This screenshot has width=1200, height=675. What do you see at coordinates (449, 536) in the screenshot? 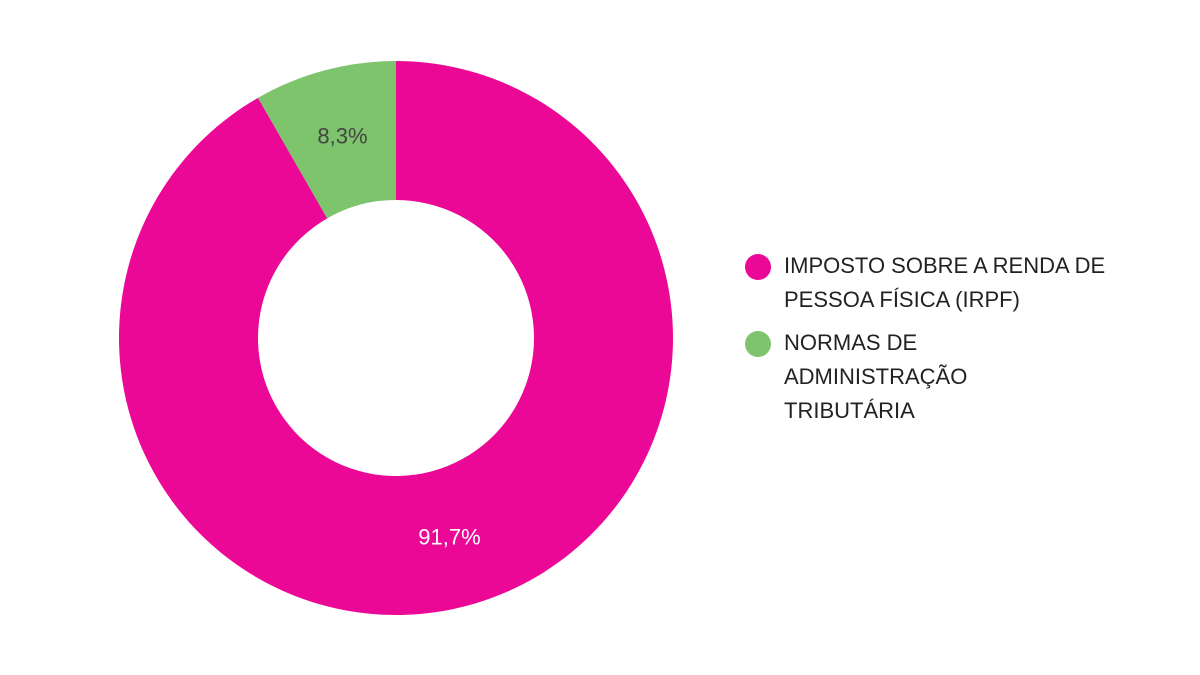
I see `donut-slice-label-0: 91,7%` at bounding box center [449, 536].